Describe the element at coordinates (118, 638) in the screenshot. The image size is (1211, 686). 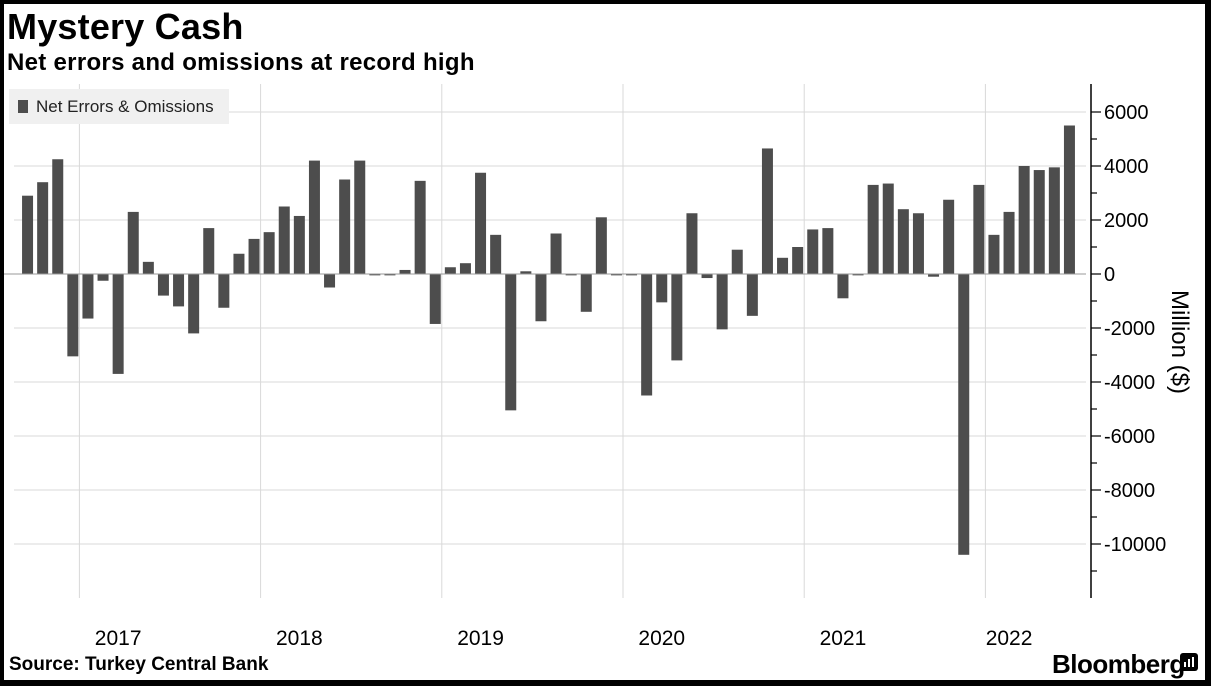
I see `x-tick-label: 2017` at that location.